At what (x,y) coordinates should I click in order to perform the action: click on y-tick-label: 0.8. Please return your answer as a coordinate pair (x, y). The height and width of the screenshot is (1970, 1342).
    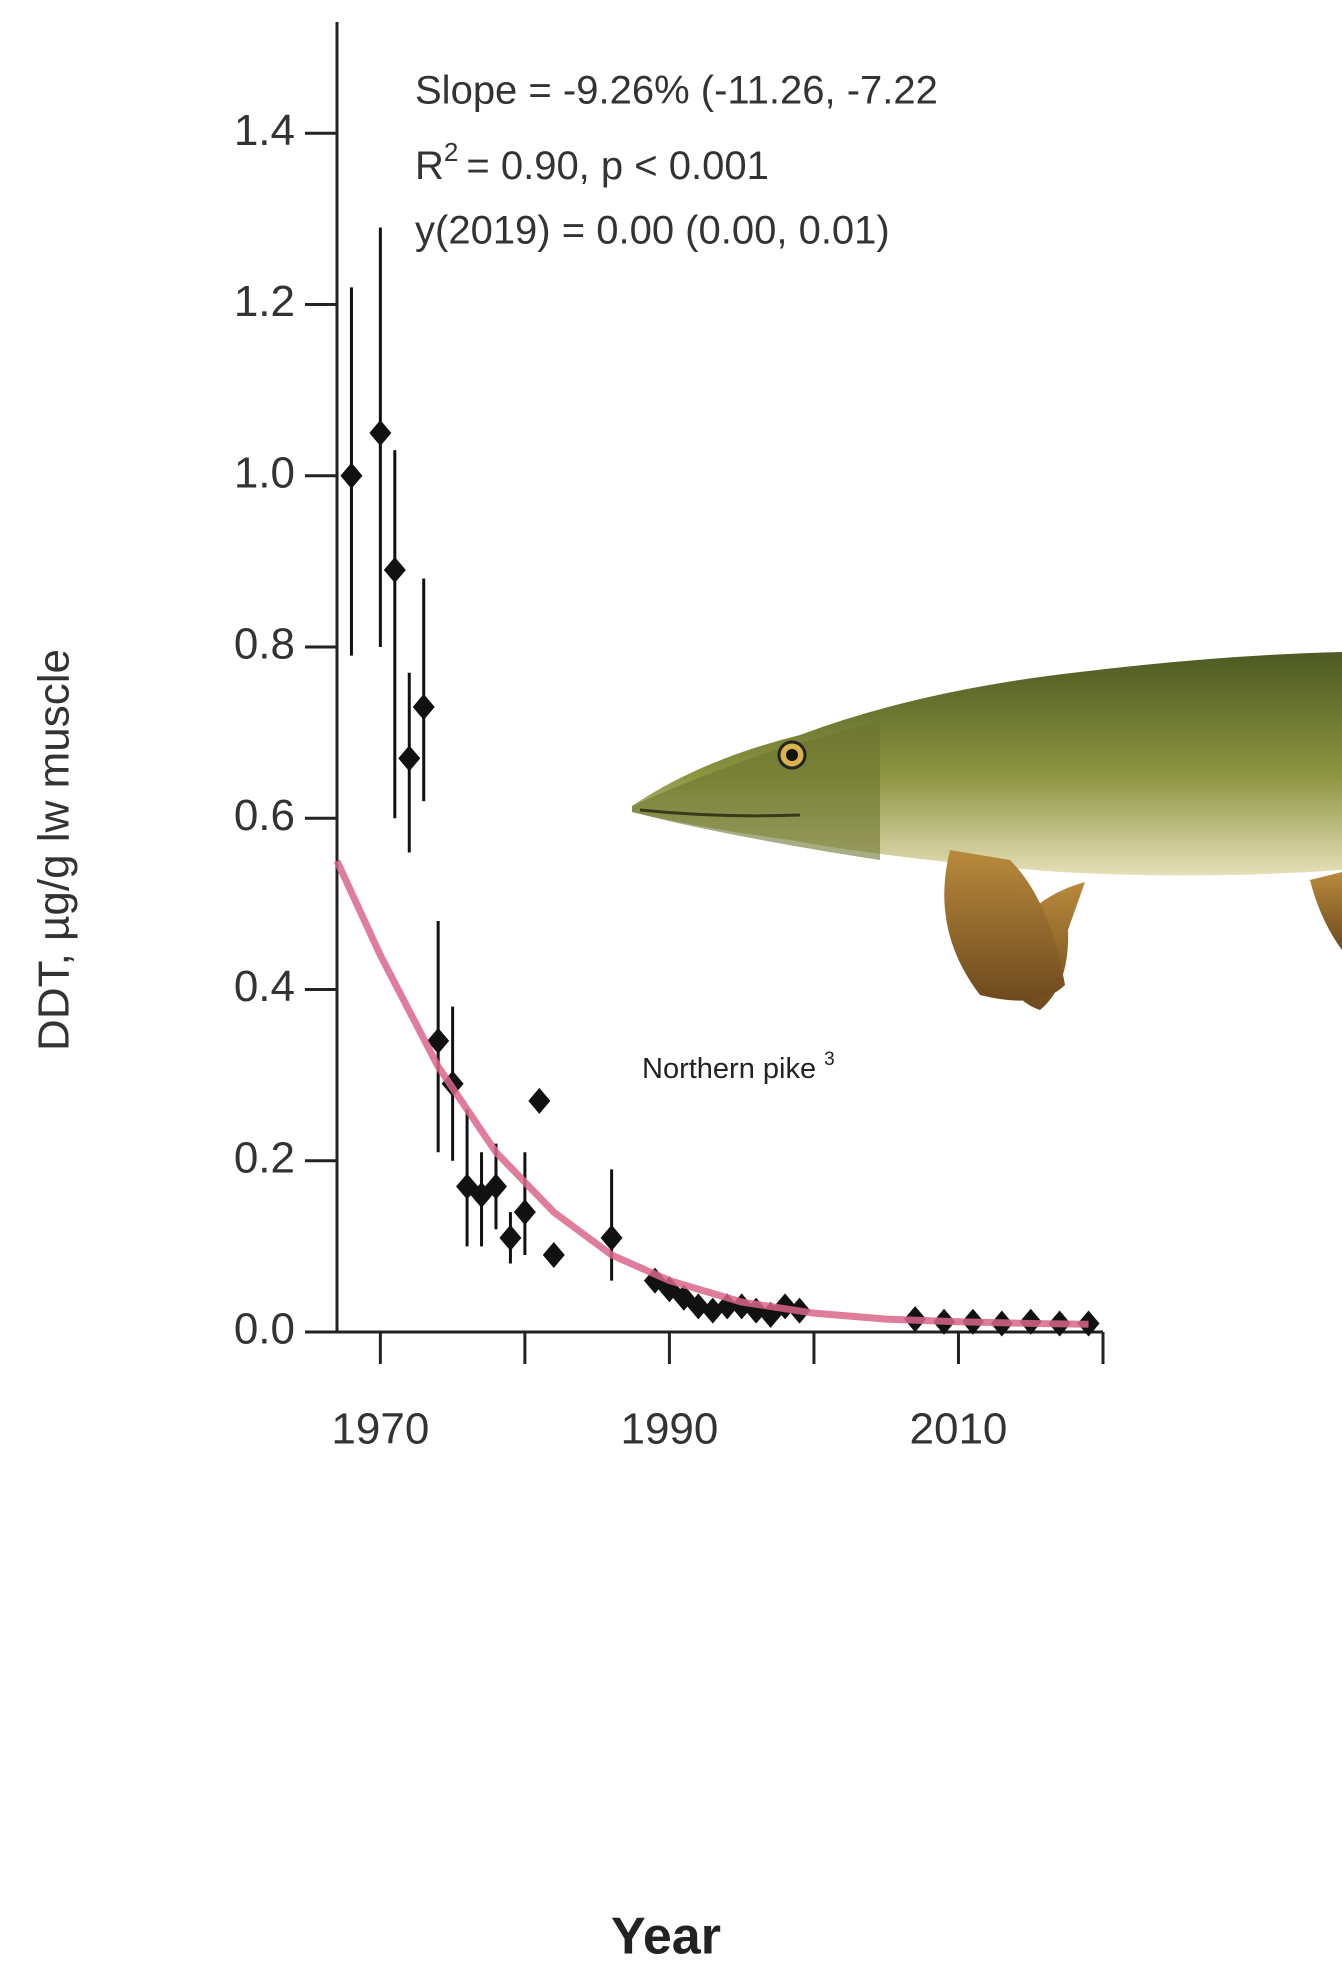
    Looking at the image, I should click on (264, 644).